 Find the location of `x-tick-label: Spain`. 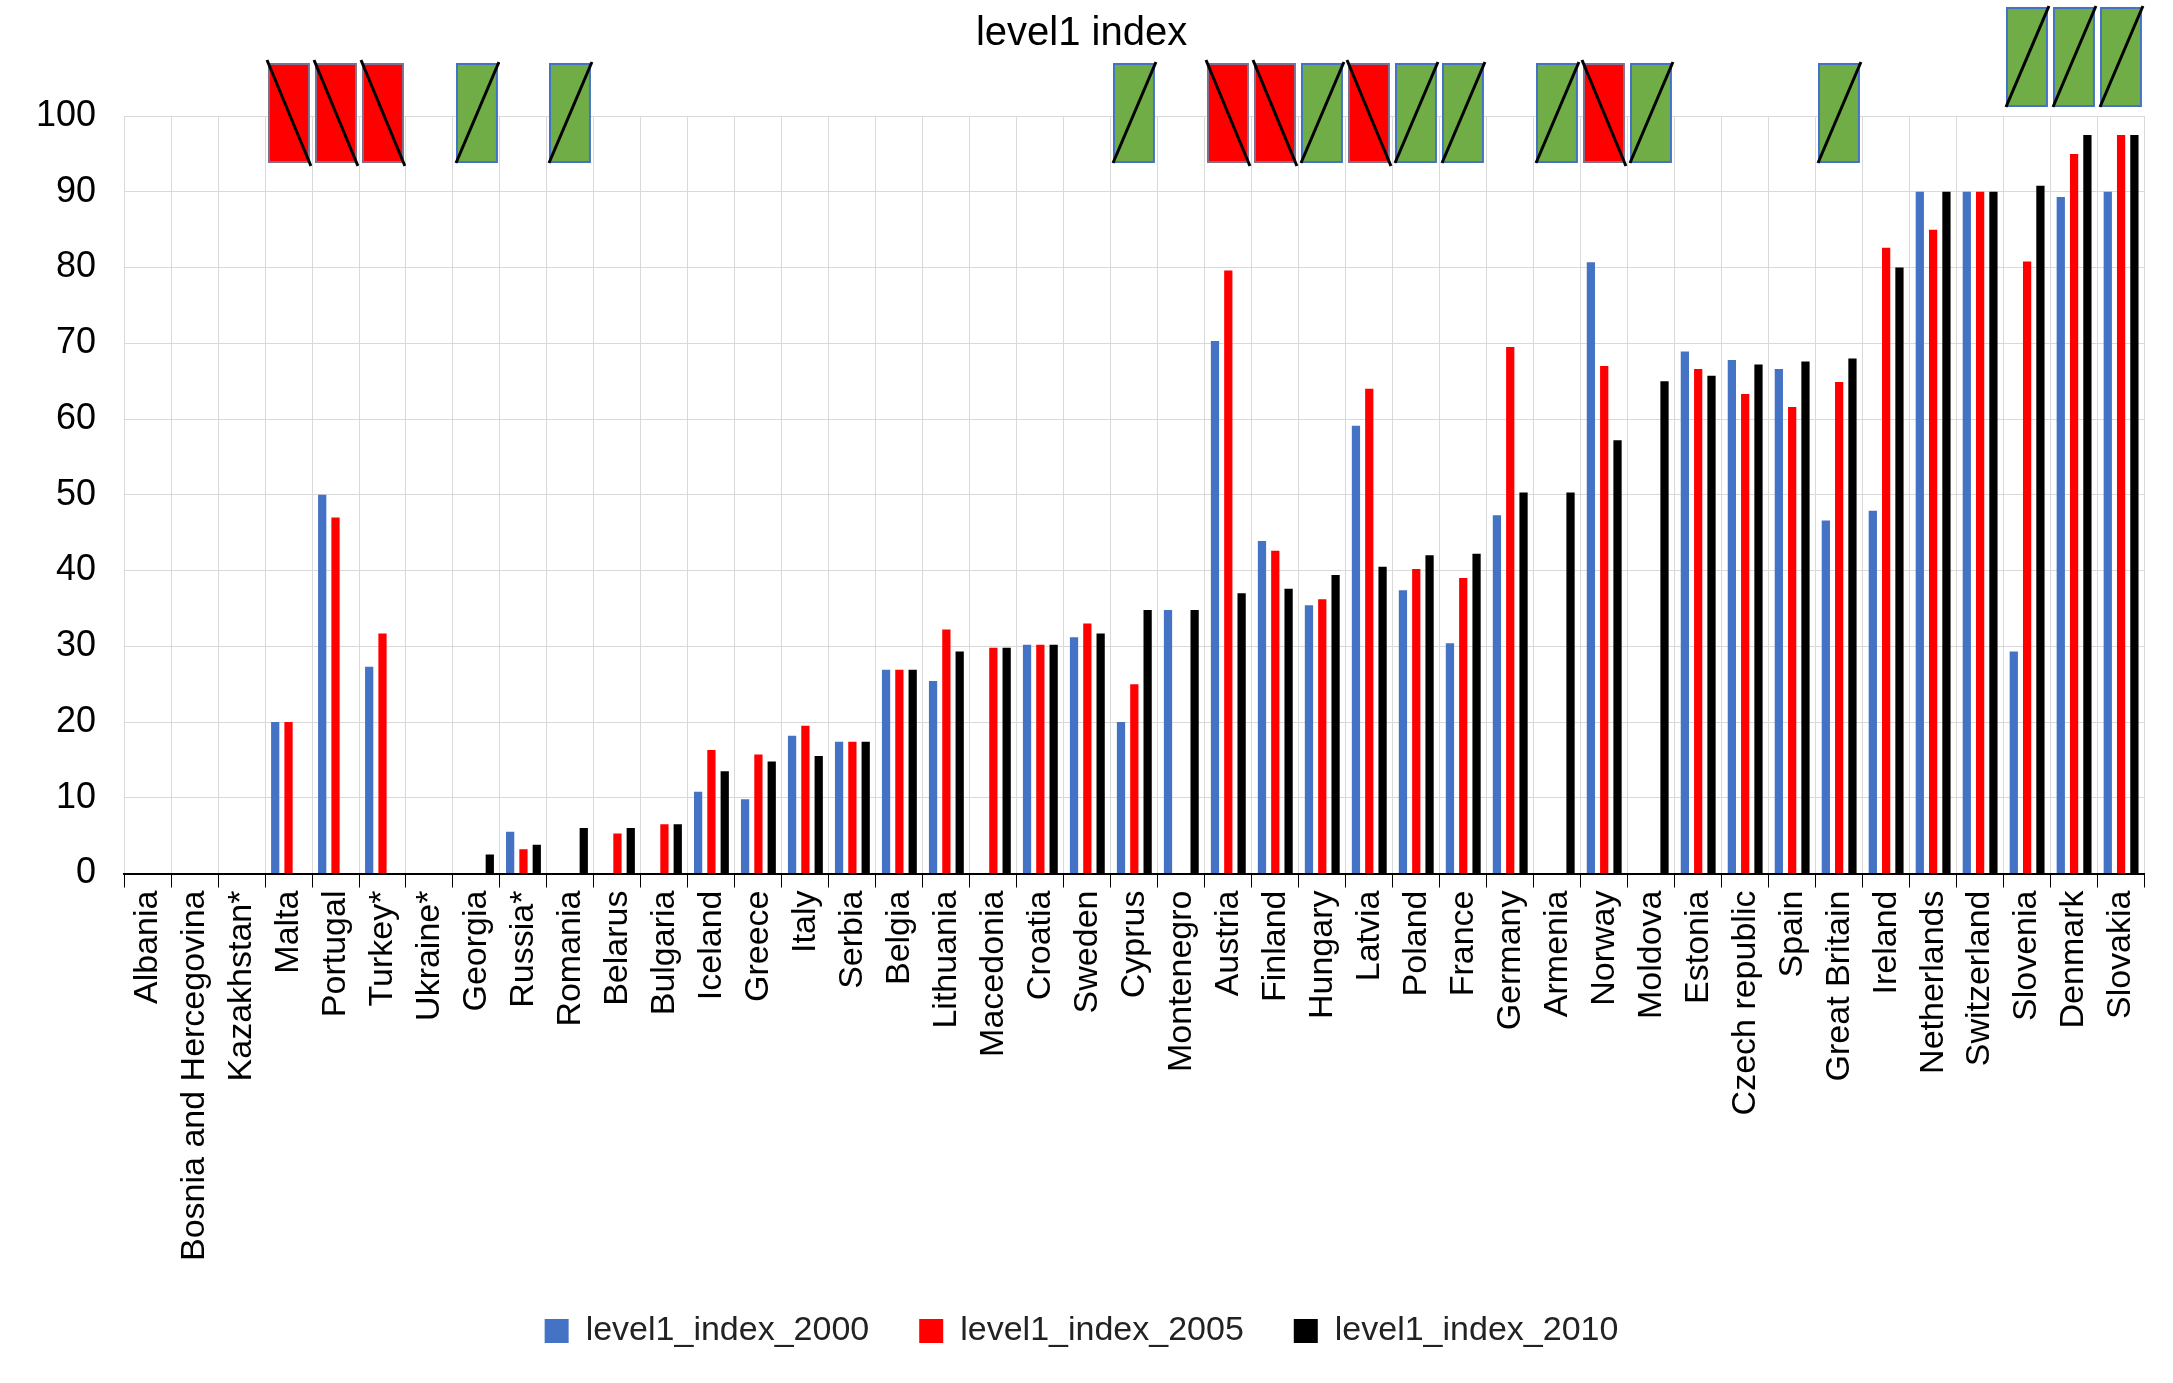

x-tick-label: Spain is located at coordinates (1789, 934).